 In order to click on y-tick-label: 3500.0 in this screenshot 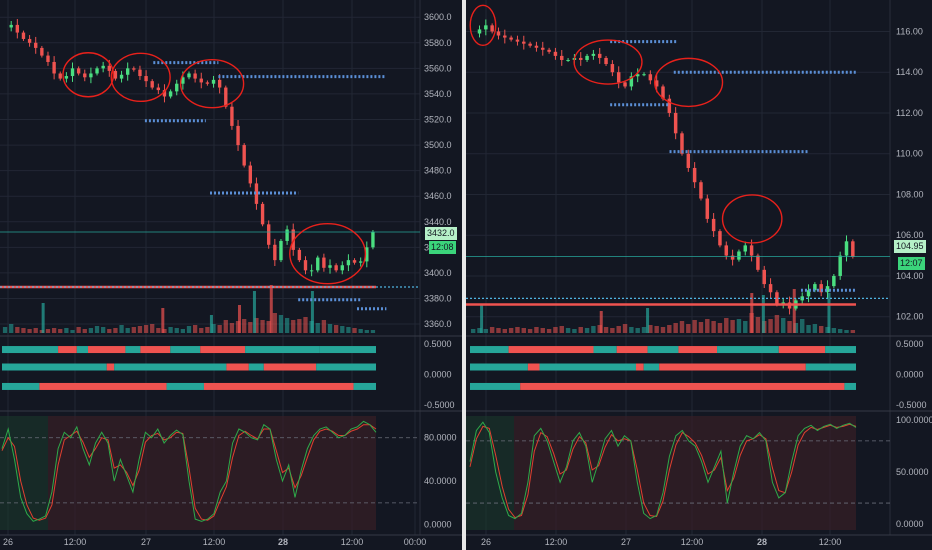, I will do `click(438, 145)`.